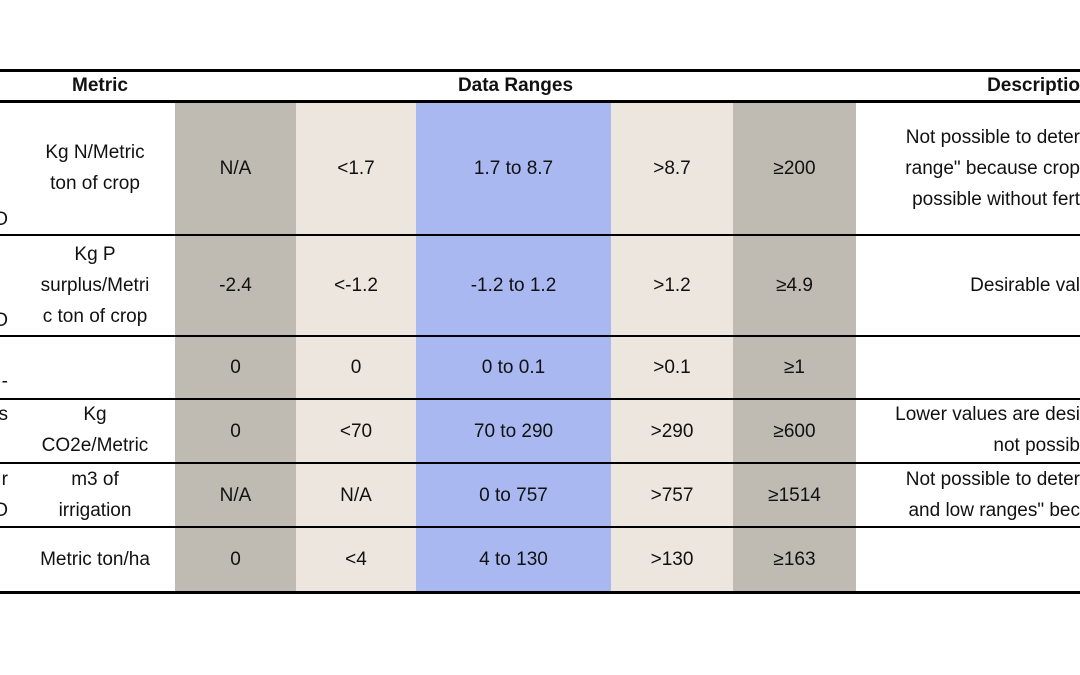 The height and width of the screenshot is (675, 1080). Describe the element at coordinates (794, 285) in the screenshot. I see `range-cell: ≥4.9` at that location.